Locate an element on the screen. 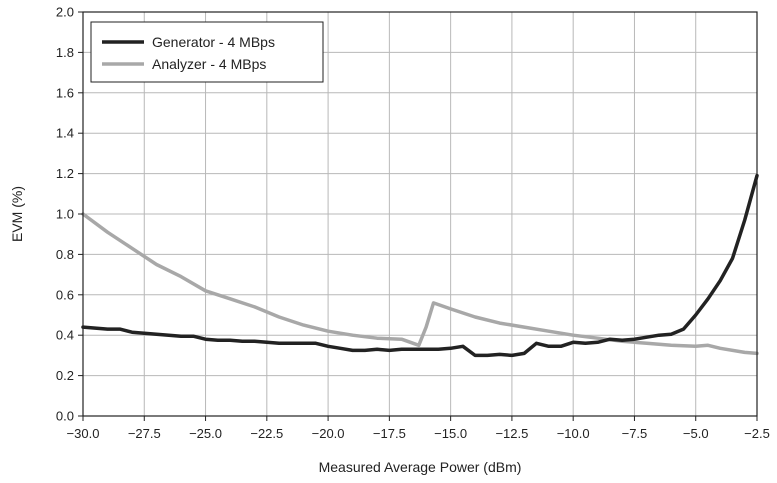  legend: Generator - 4 MBps Analyzer - 4 MBps is located at coordinates (207, 52).